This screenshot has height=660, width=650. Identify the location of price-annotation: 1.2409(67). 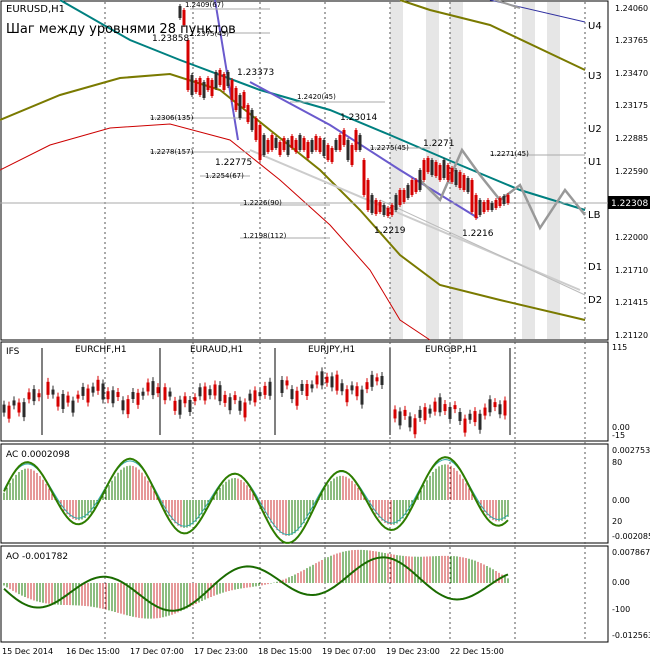
(204, 5).